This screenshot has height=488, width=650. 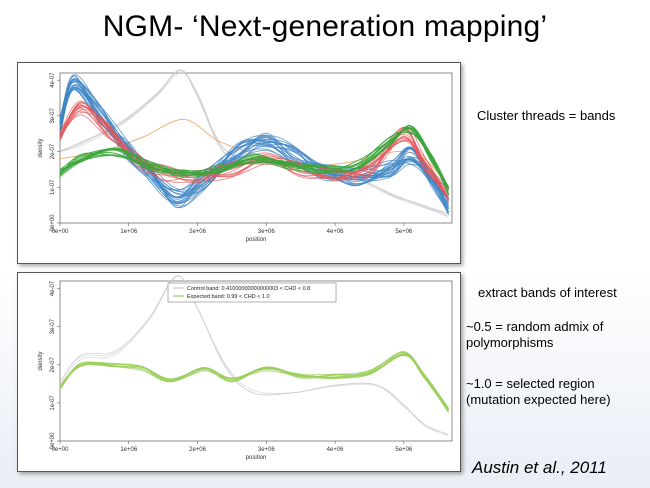 What do you see at coordinates (539, 467) in the screenshot?
I see `citation: Austin et al., 2011` at bounding box center [539, 467].